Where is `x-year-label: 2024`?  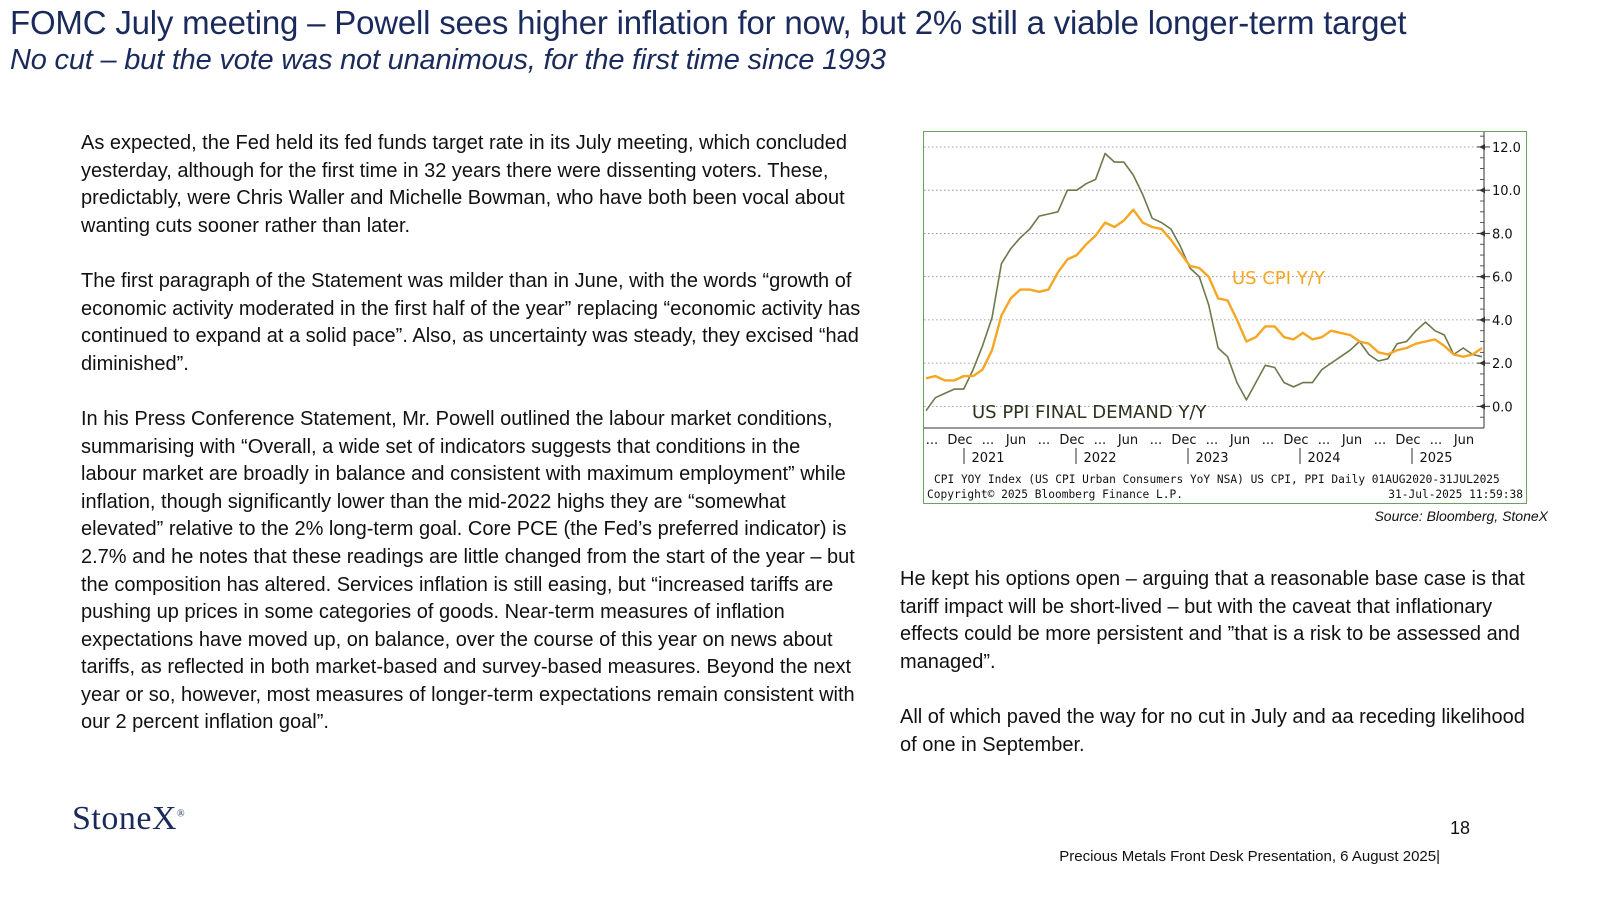
x-year-label: 2024 is located at coordinates (1323, 458).